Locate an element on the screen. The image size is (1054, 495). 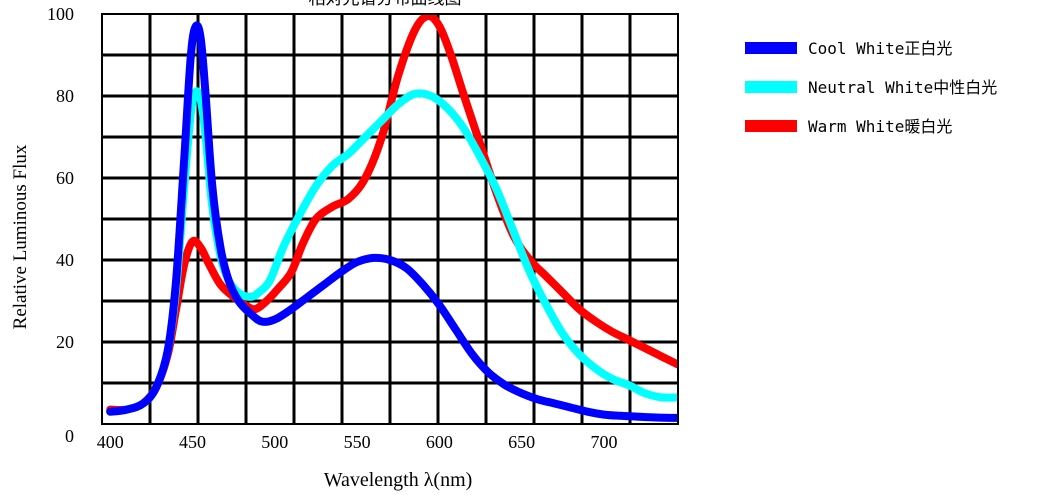
x-tick-label: 600 is located at coordinates (439, 442).